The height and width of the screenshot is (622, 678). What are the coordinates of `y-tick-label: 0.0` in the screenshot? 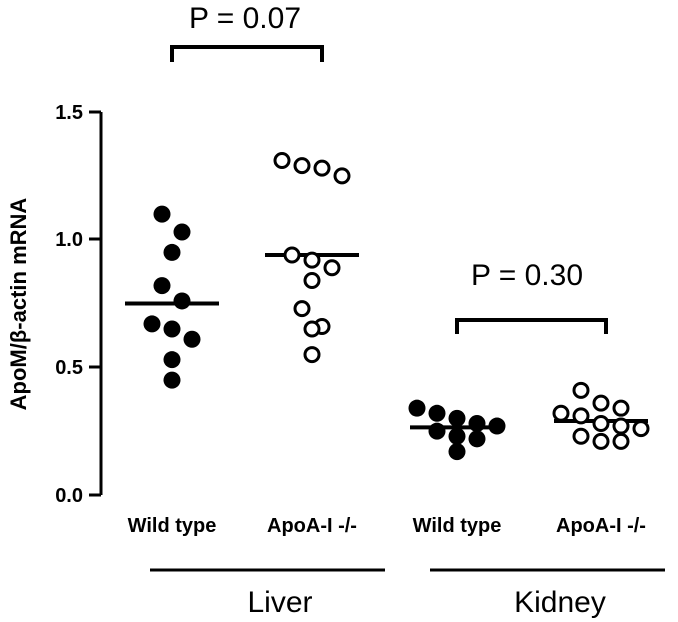 It's located at (69, 496).